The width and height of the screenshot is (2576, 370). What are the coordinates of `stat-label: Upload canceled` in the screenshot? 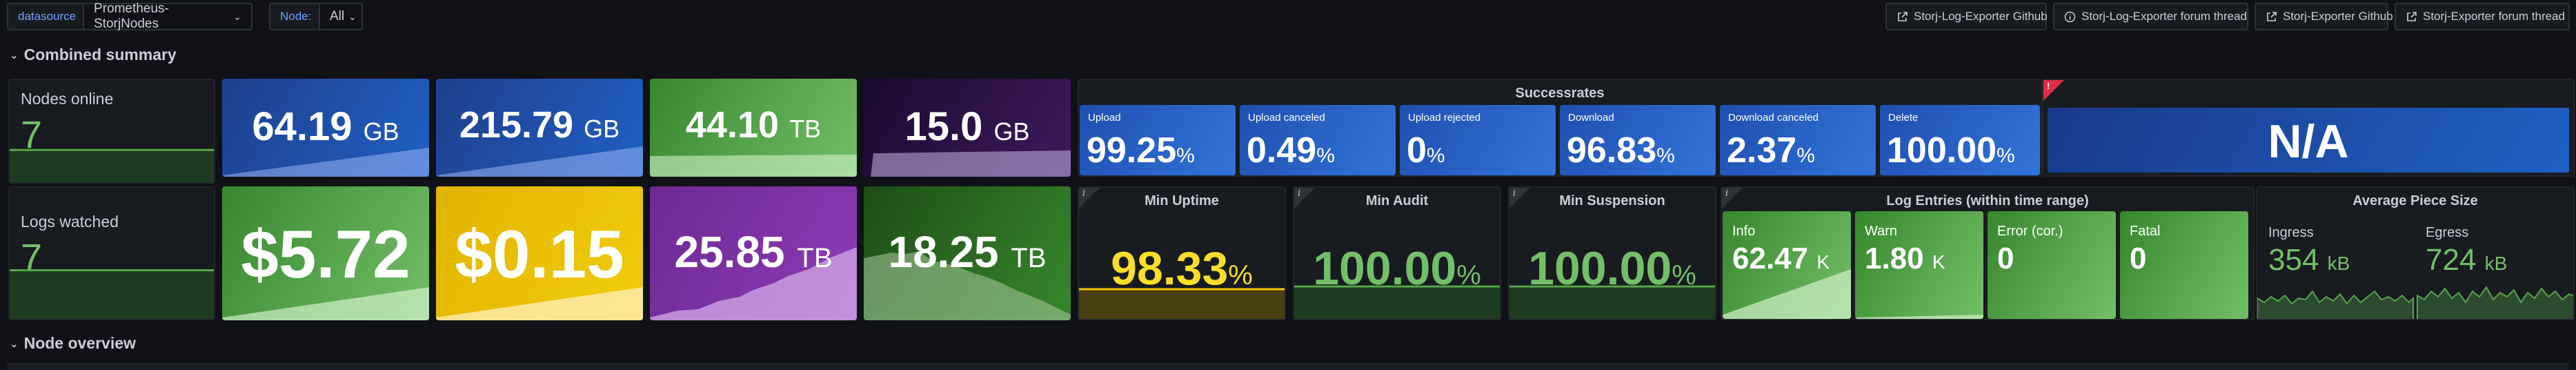 It's located at (1286, 118).